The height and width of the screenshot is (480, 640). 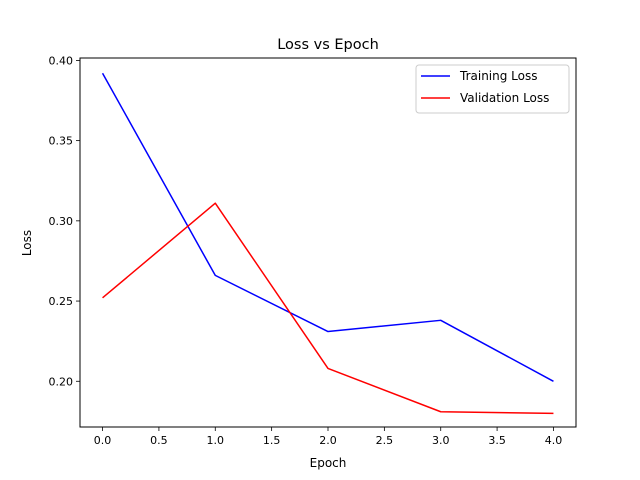 I want to click on legend: Training Loss Validation Loss, so click(x=492, y=89).